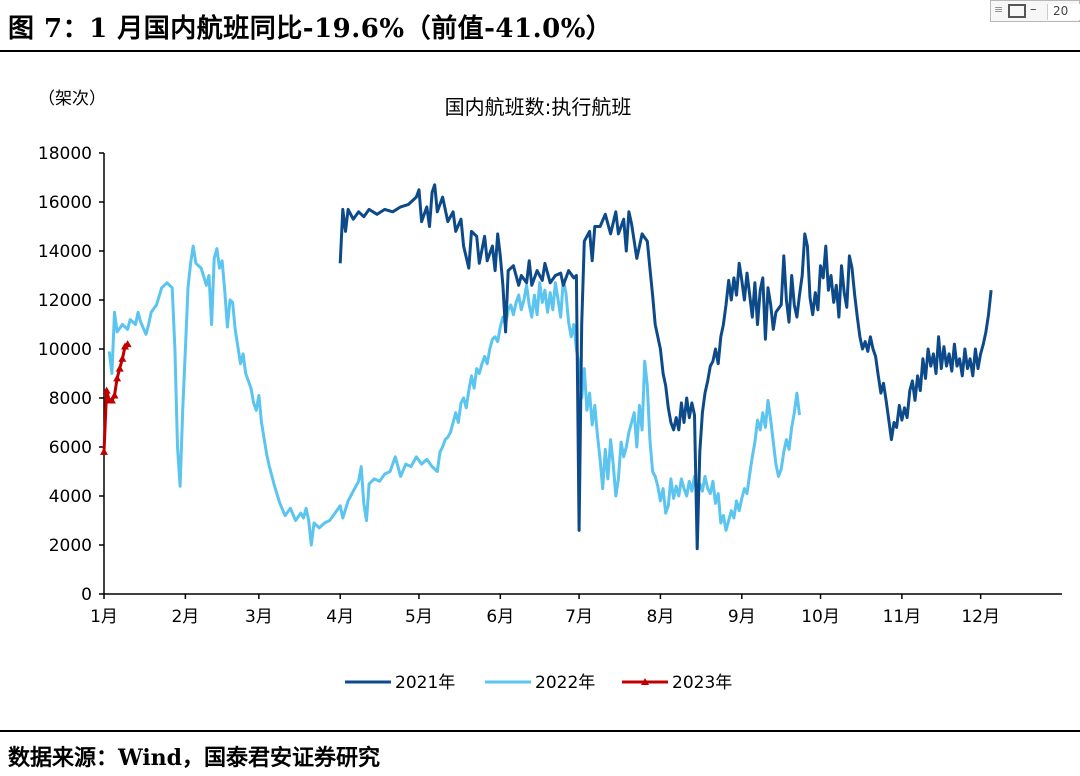 The width and height of the screenshot is (1080, 776). Describe the element at coordinates (194, 758) in the screenshot. I see `source-note: 数据来源：Wind，国泰君安证券研究` at that location.